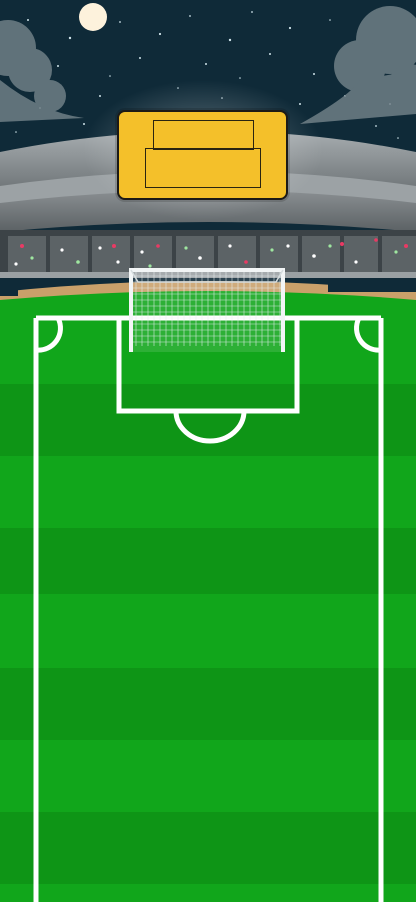 This screenshot has height=902, width=416. I want to click on track-edge-left, so click(9, 290).